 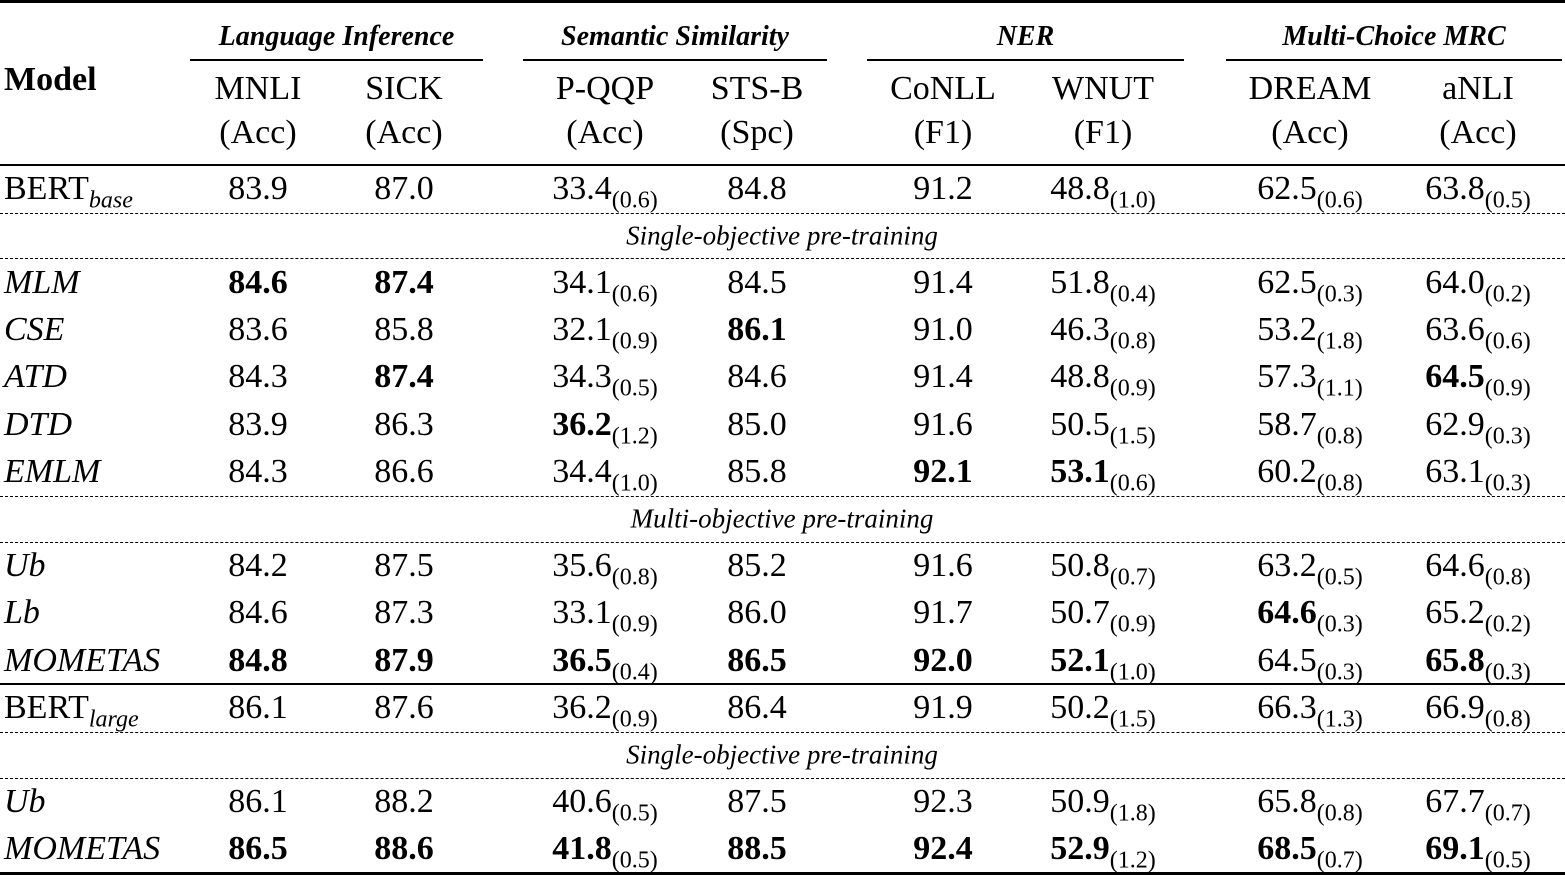 I want to click on cell-value: 86.0, so click(x=757, y=613).